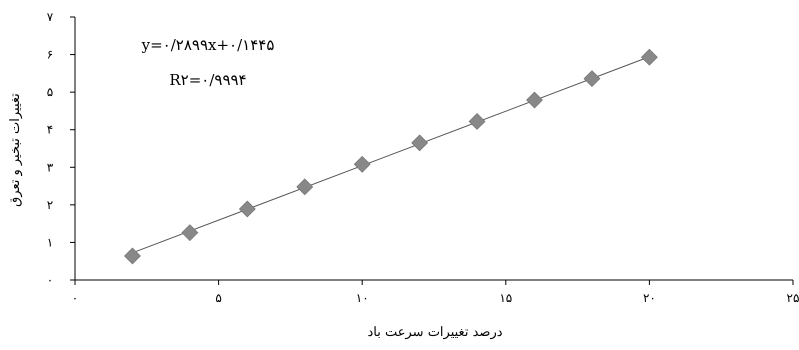 This screenshot has width=799, height=350. Describe the element at coordinates (50, 92) in the screenshot. I see `y-tick-label: ۵` at that location.